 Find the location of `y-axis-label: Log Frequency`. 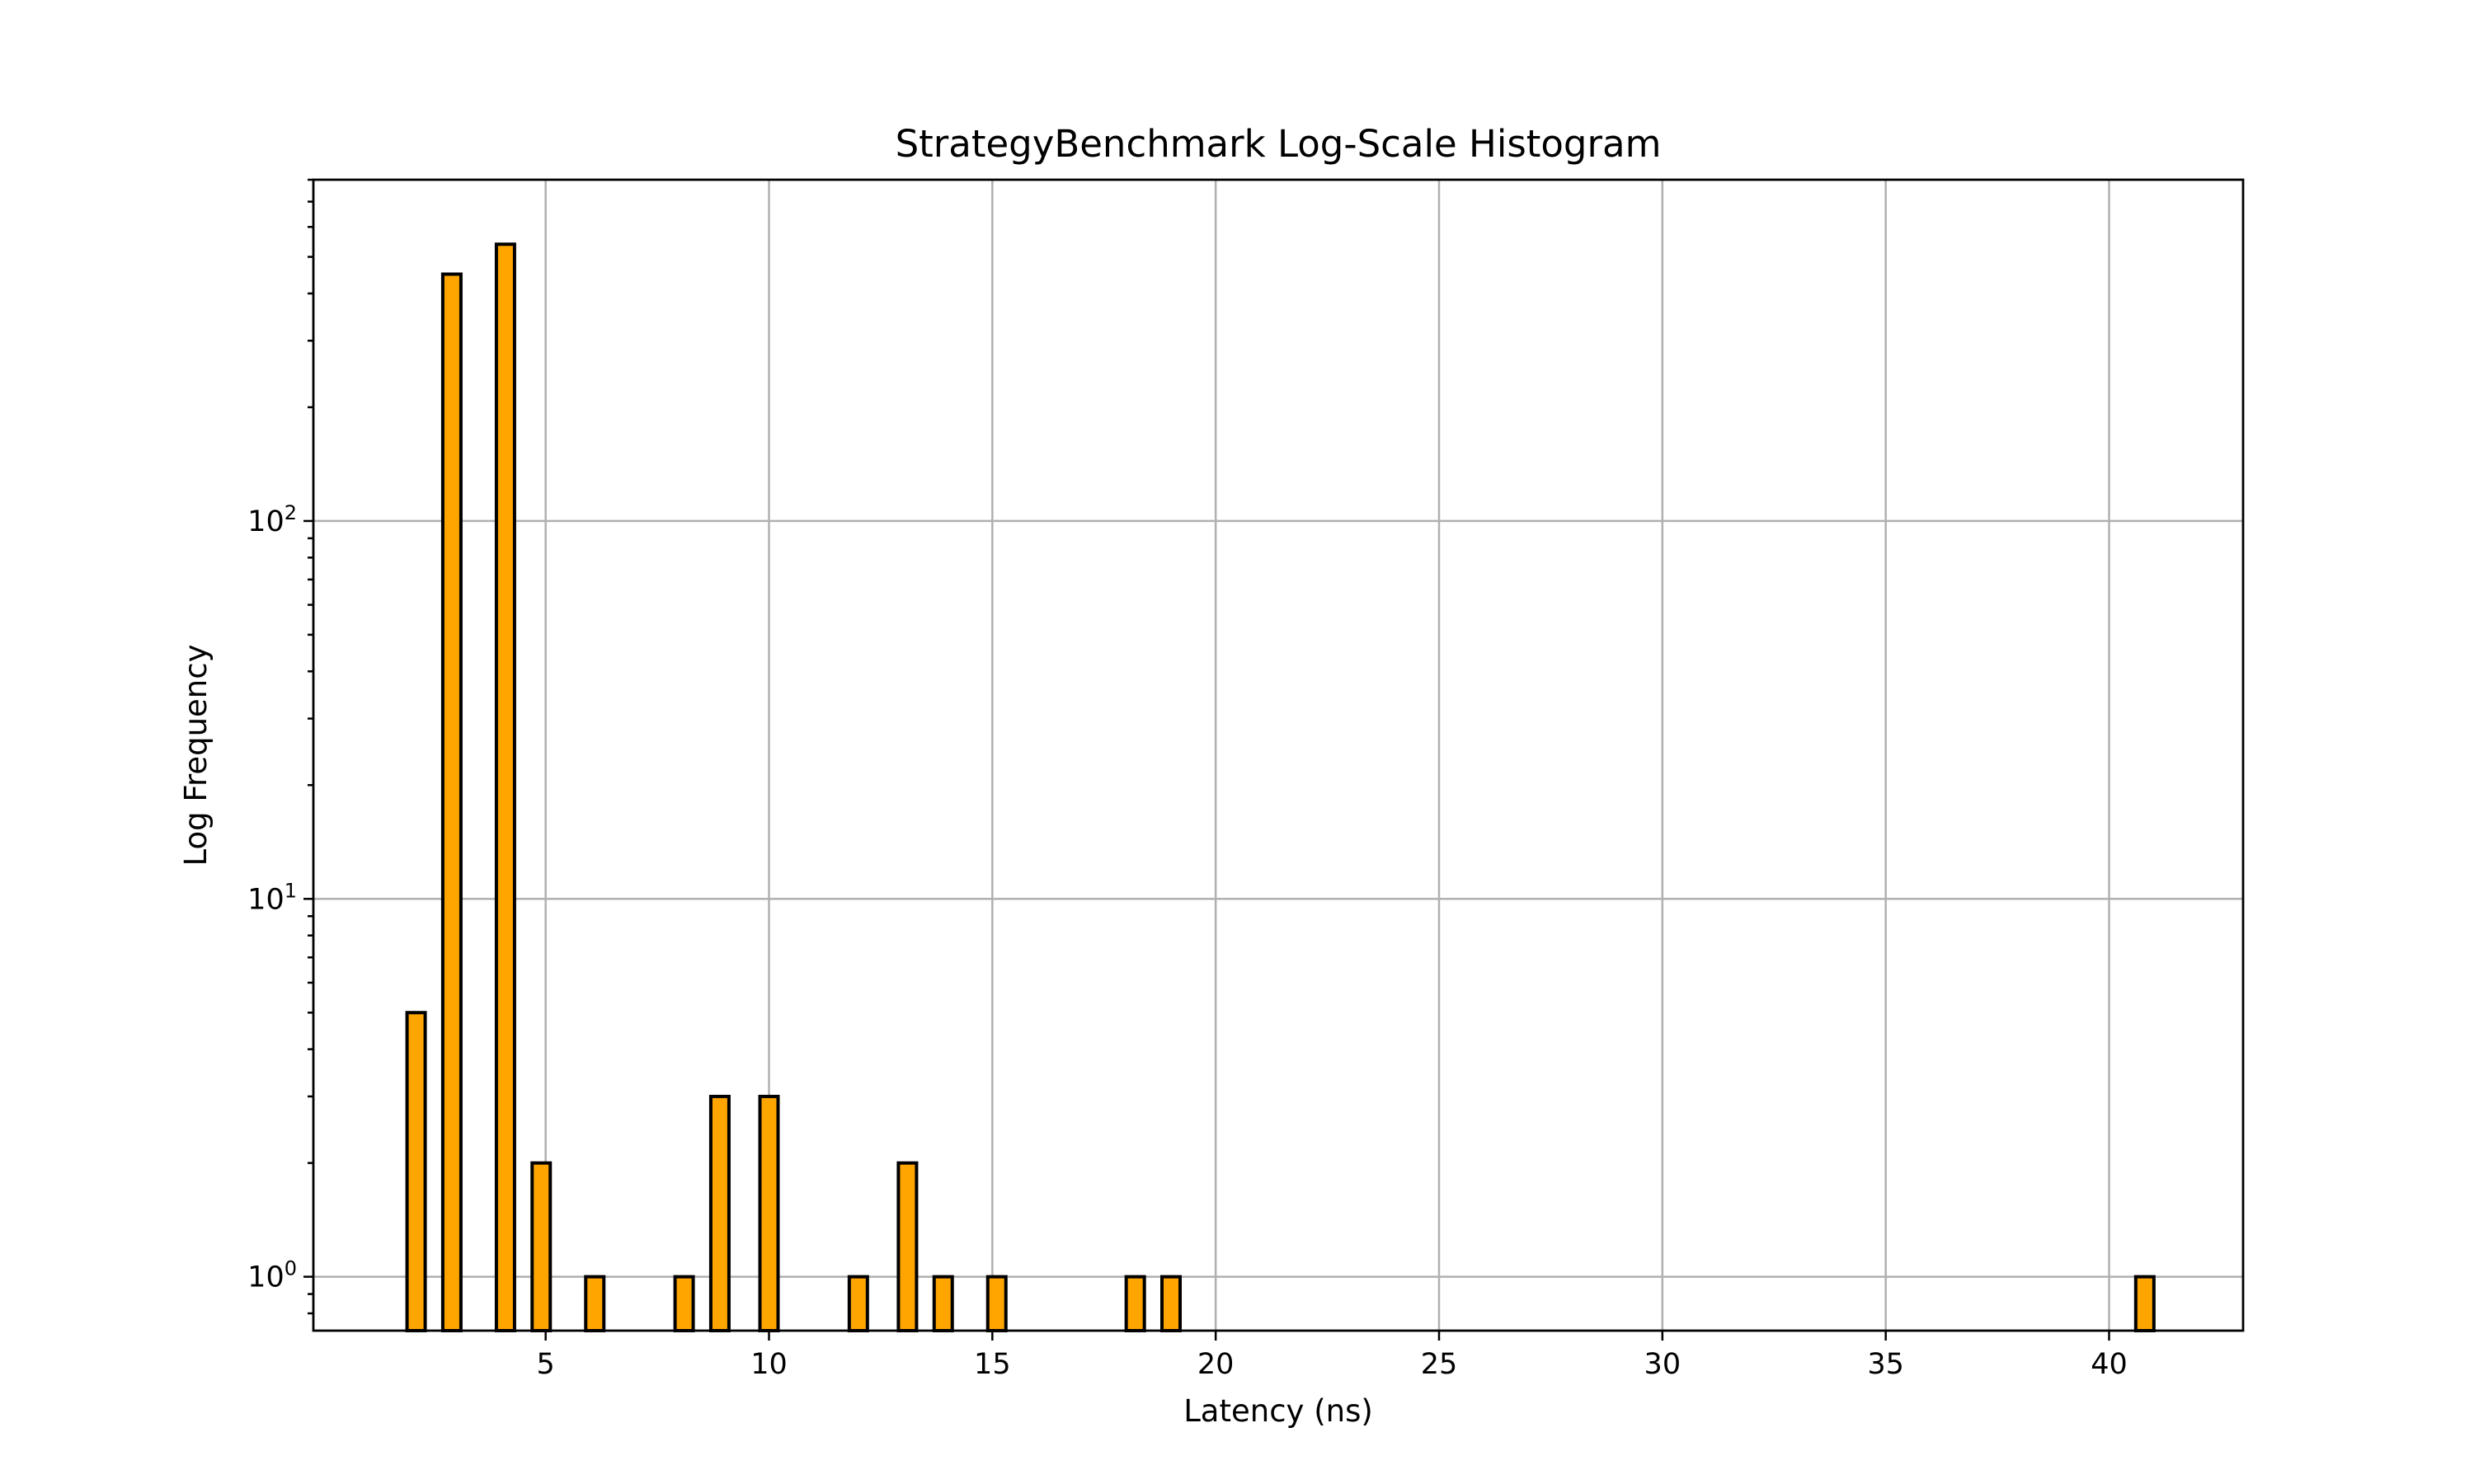

y-axis-label: Log Frequency is located at coordinates (196, 755).